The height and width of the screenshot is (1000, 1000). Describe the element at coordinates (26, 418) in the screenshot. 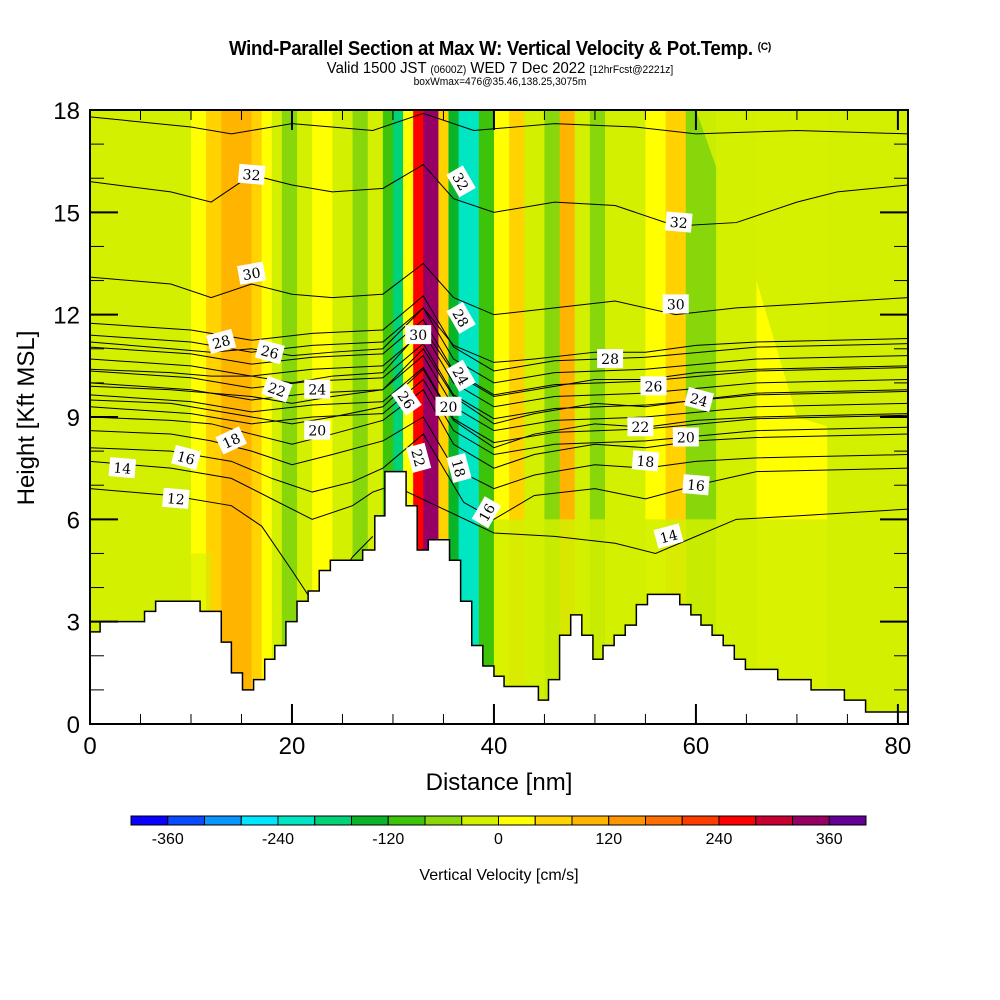

I see `y-axis-title: Height [Kft MSL]` at that location.